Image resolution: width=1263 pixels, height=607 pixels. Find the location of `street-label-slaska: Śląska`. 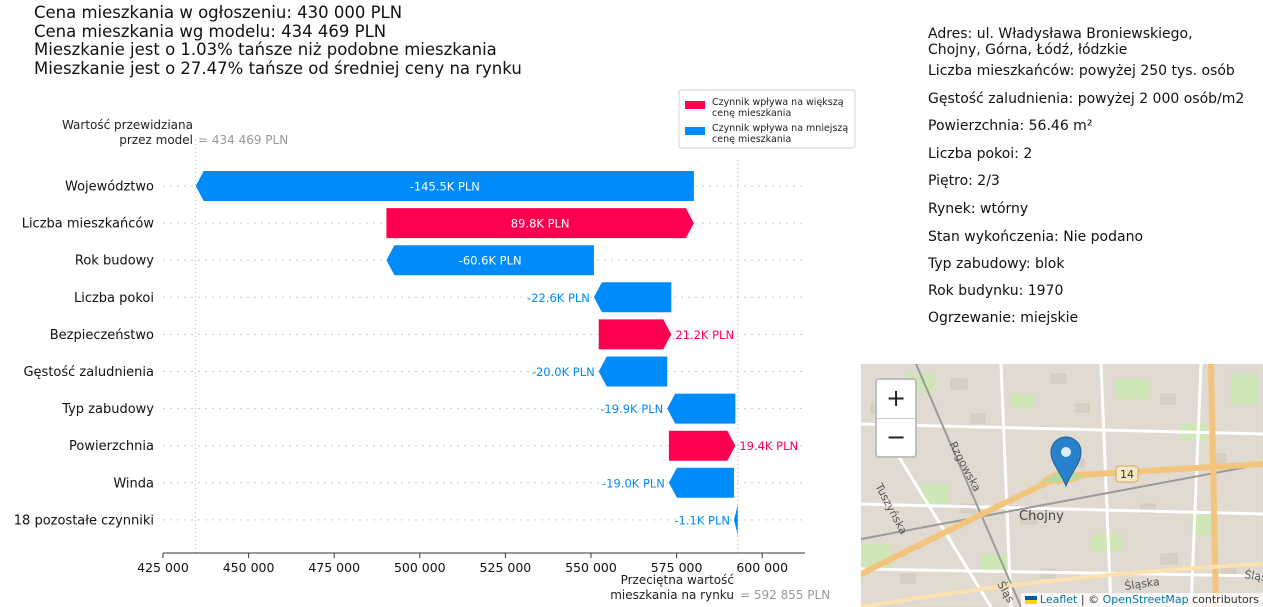

street-label-slaska: Śląska is located at coordinates (1142, 584).